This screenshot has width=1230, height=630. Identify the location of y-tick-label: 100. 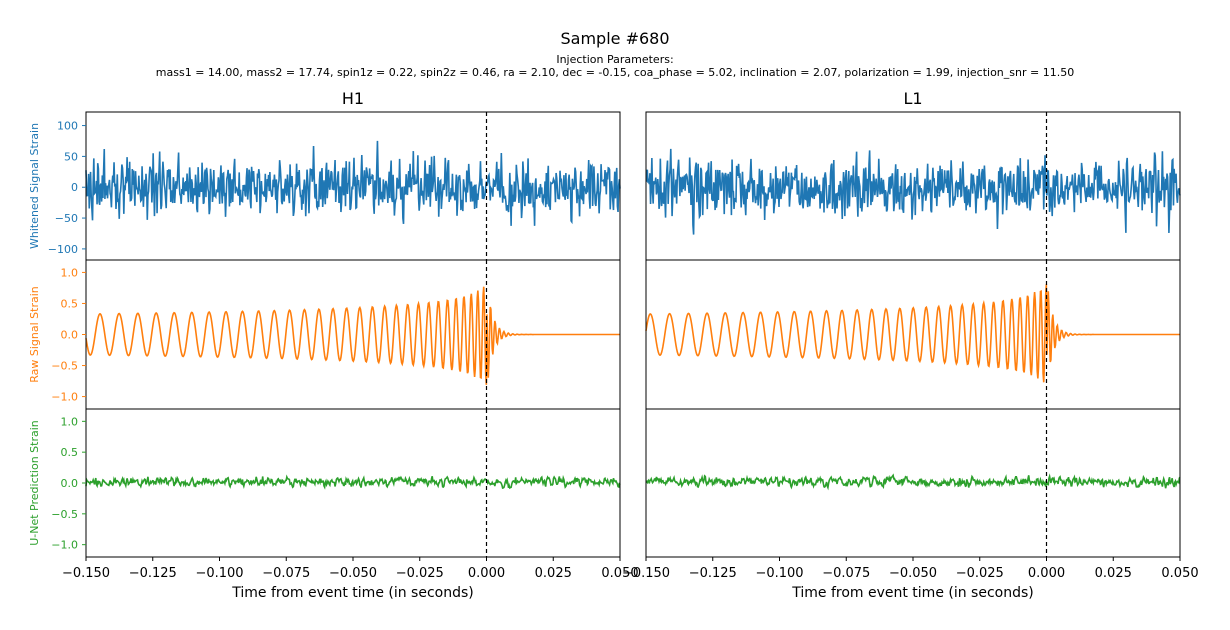
(67, 126).